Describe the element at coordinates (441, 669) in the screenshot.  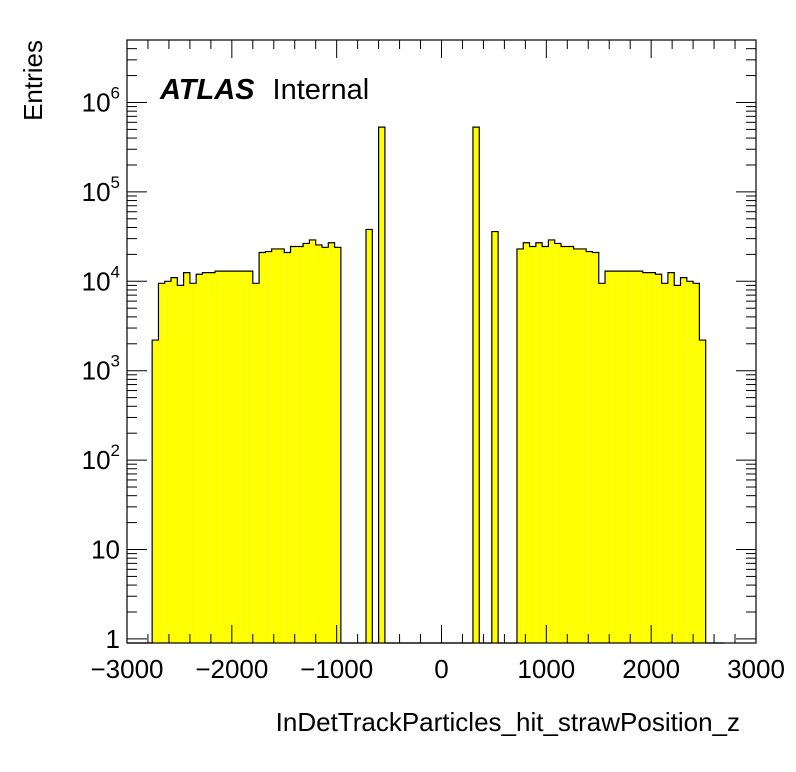
I see `x-tick-label: 0` at that location.